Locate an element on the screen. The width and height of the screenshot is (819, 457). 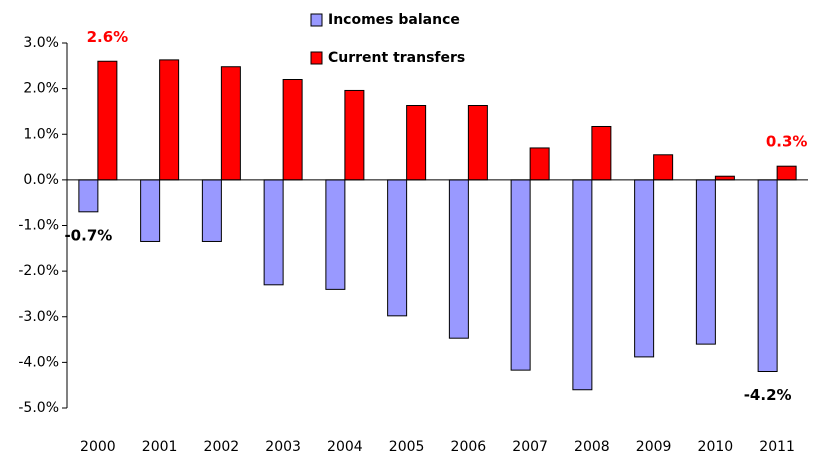
x-tick-label: 2011 is located at coordinates (777, 447).